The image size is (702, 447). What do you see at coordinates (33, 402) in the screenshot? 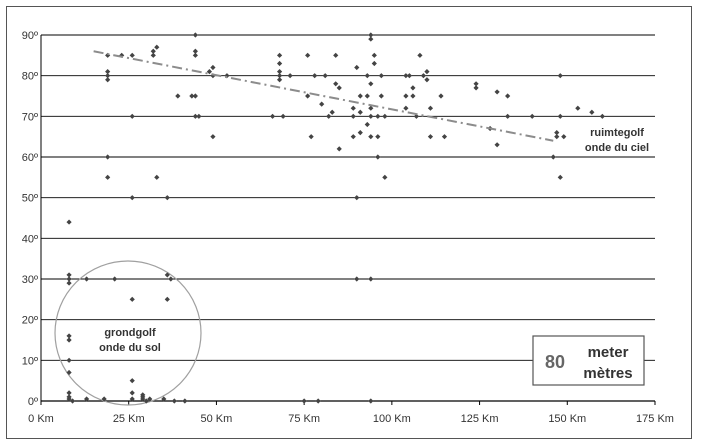
I see `y-tick-label: 0º` at bounding box center [33, 402].